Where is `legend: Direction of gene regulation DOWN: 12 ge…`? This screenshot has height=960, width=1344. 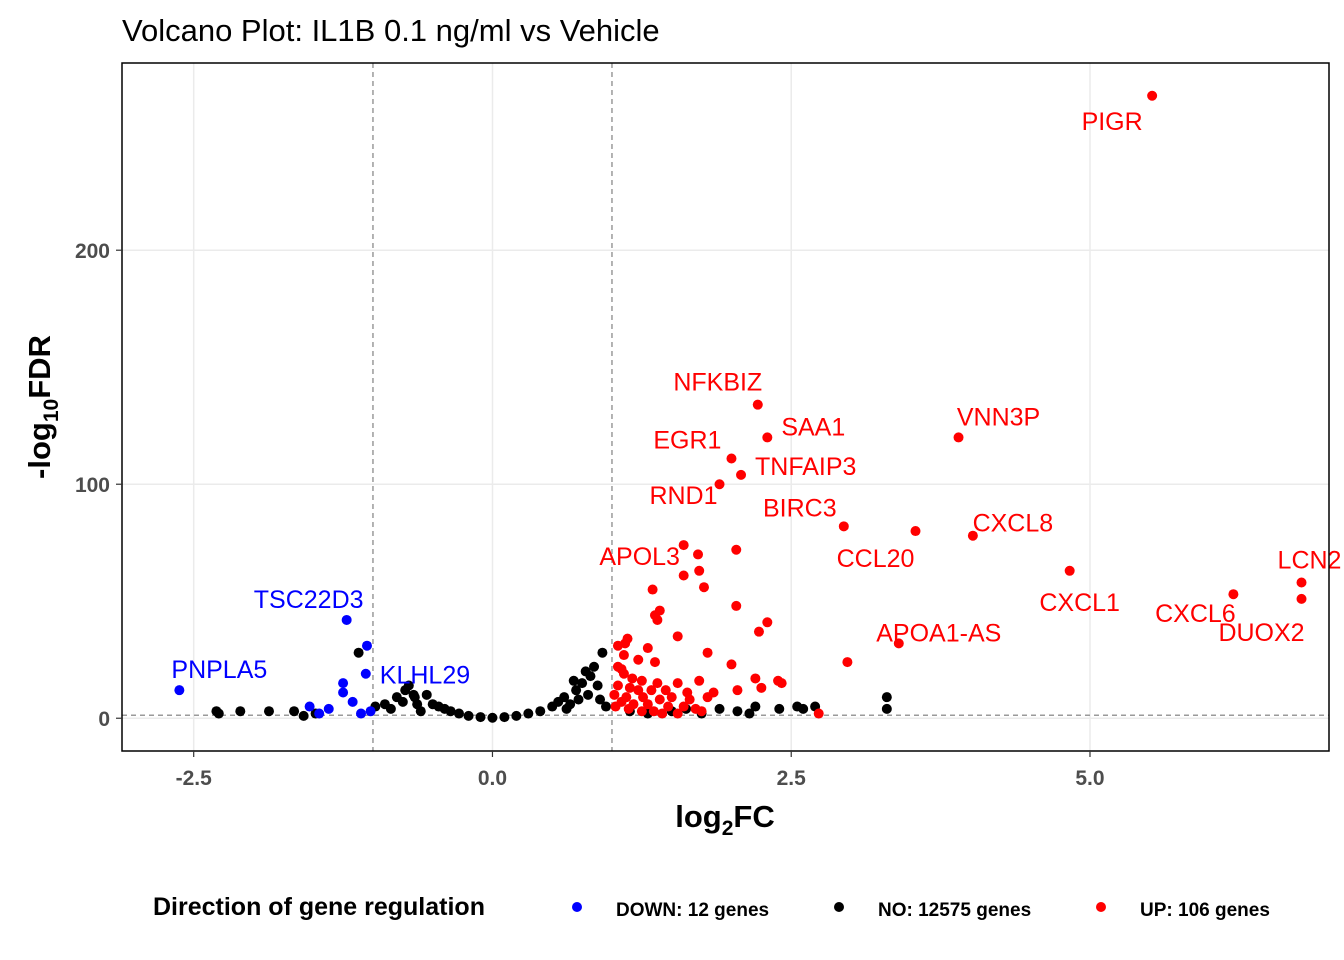
legend: Direction of gene regulation DOWN: 12 ge… is located at coordinates (711, 907).